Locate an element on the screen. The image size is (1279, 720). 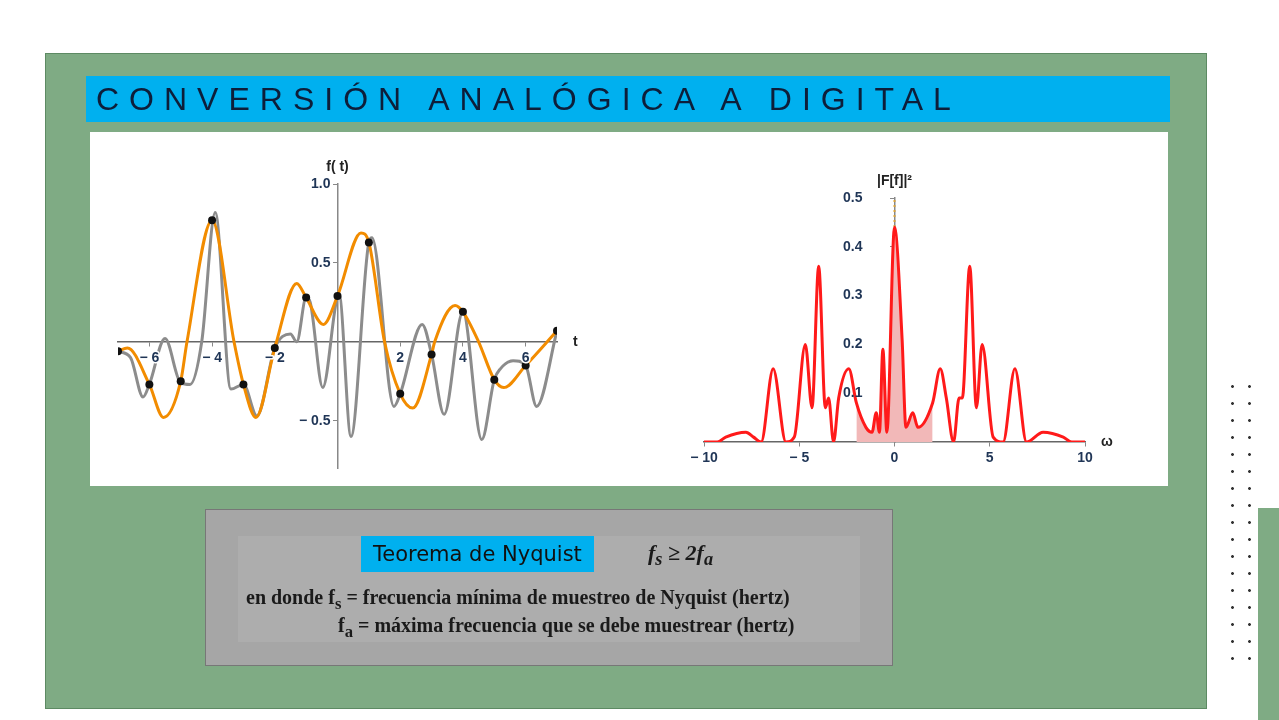
x-tick-label: − 4 is located at coordinates (212, 356).